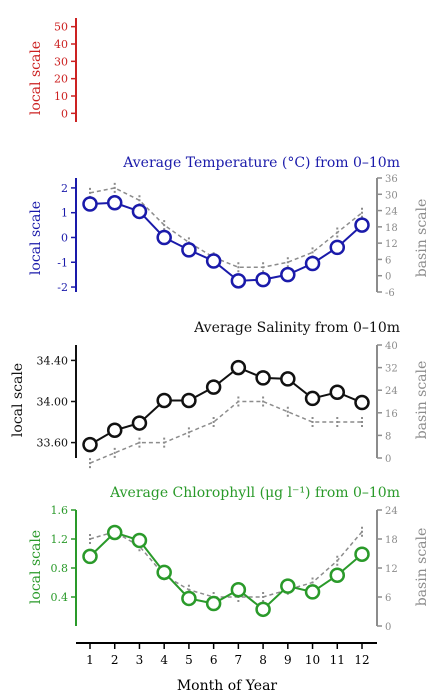 The image size is (438, 700). Describe the element at coordinates (261, 163) in the screenshot. I see `temperature-title: Average Temperature (°C) from 0–10m` at that location.